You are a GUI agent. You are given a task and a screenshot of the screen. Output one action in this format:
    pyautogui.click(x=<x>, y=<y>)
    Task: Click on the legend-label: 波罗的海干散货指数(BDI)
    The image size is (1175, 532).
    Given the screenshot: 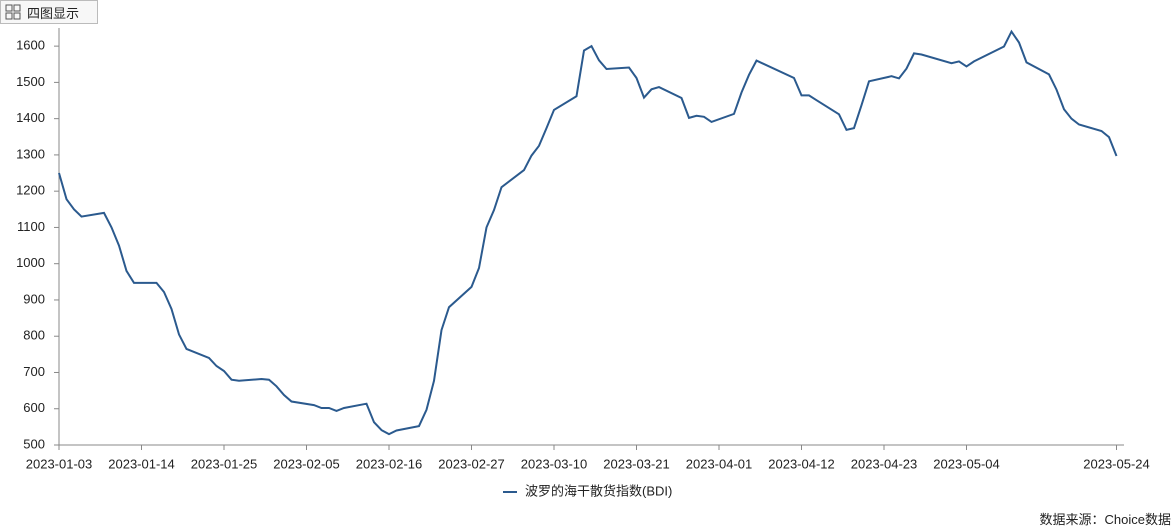 What is the action you would take?
    pyautogui.click(x=598, y=490)
    